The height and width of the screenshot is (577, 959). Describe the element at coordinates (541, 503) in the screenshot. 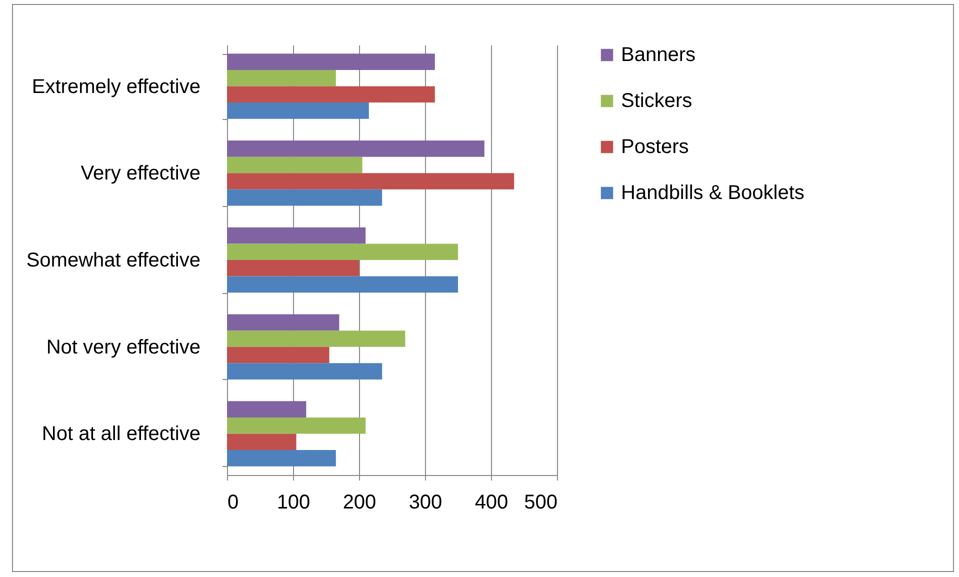

I see `x-tick-label: 500` at that location.